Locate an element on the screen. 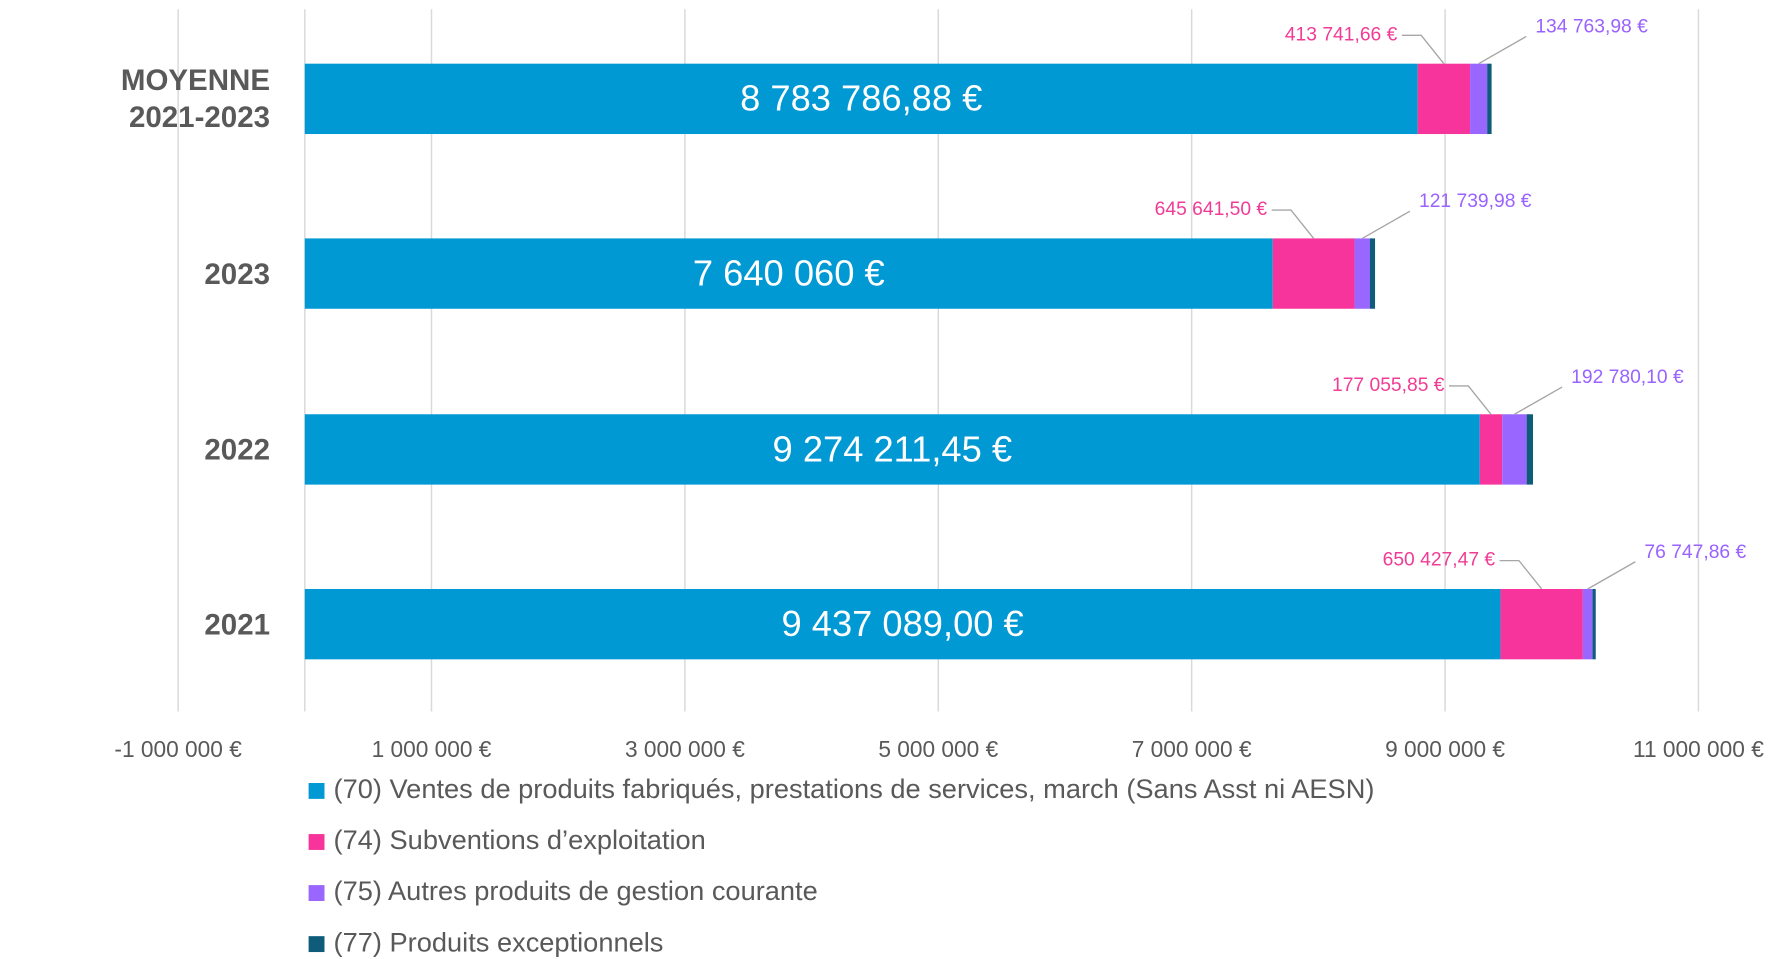 The height and width of the screenshot is (959, 1779). x-tick-label: 5 000 000 € is located at coordinates (938, 749).